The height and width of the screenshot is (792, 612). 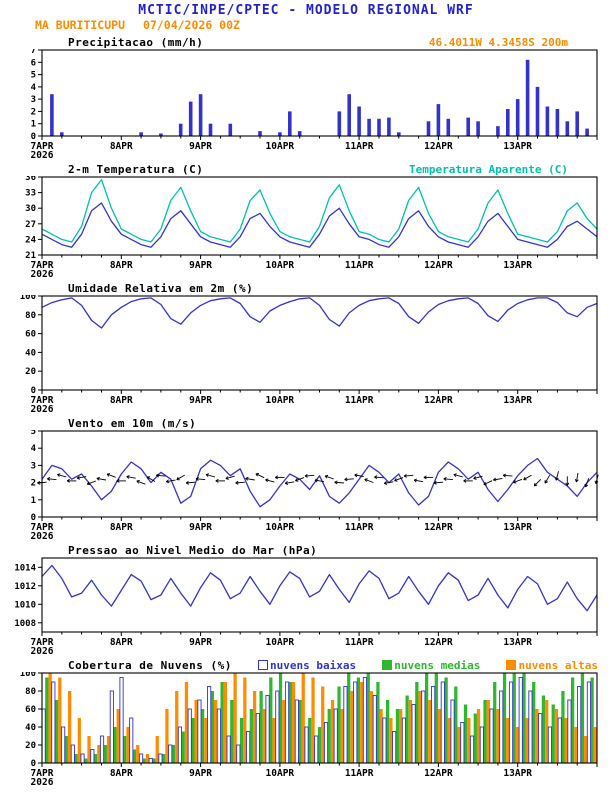 What do you see at coordinates (25, 624) in the screenshot?
I see `svg-text: 1008` at bounding box center [25, 624].